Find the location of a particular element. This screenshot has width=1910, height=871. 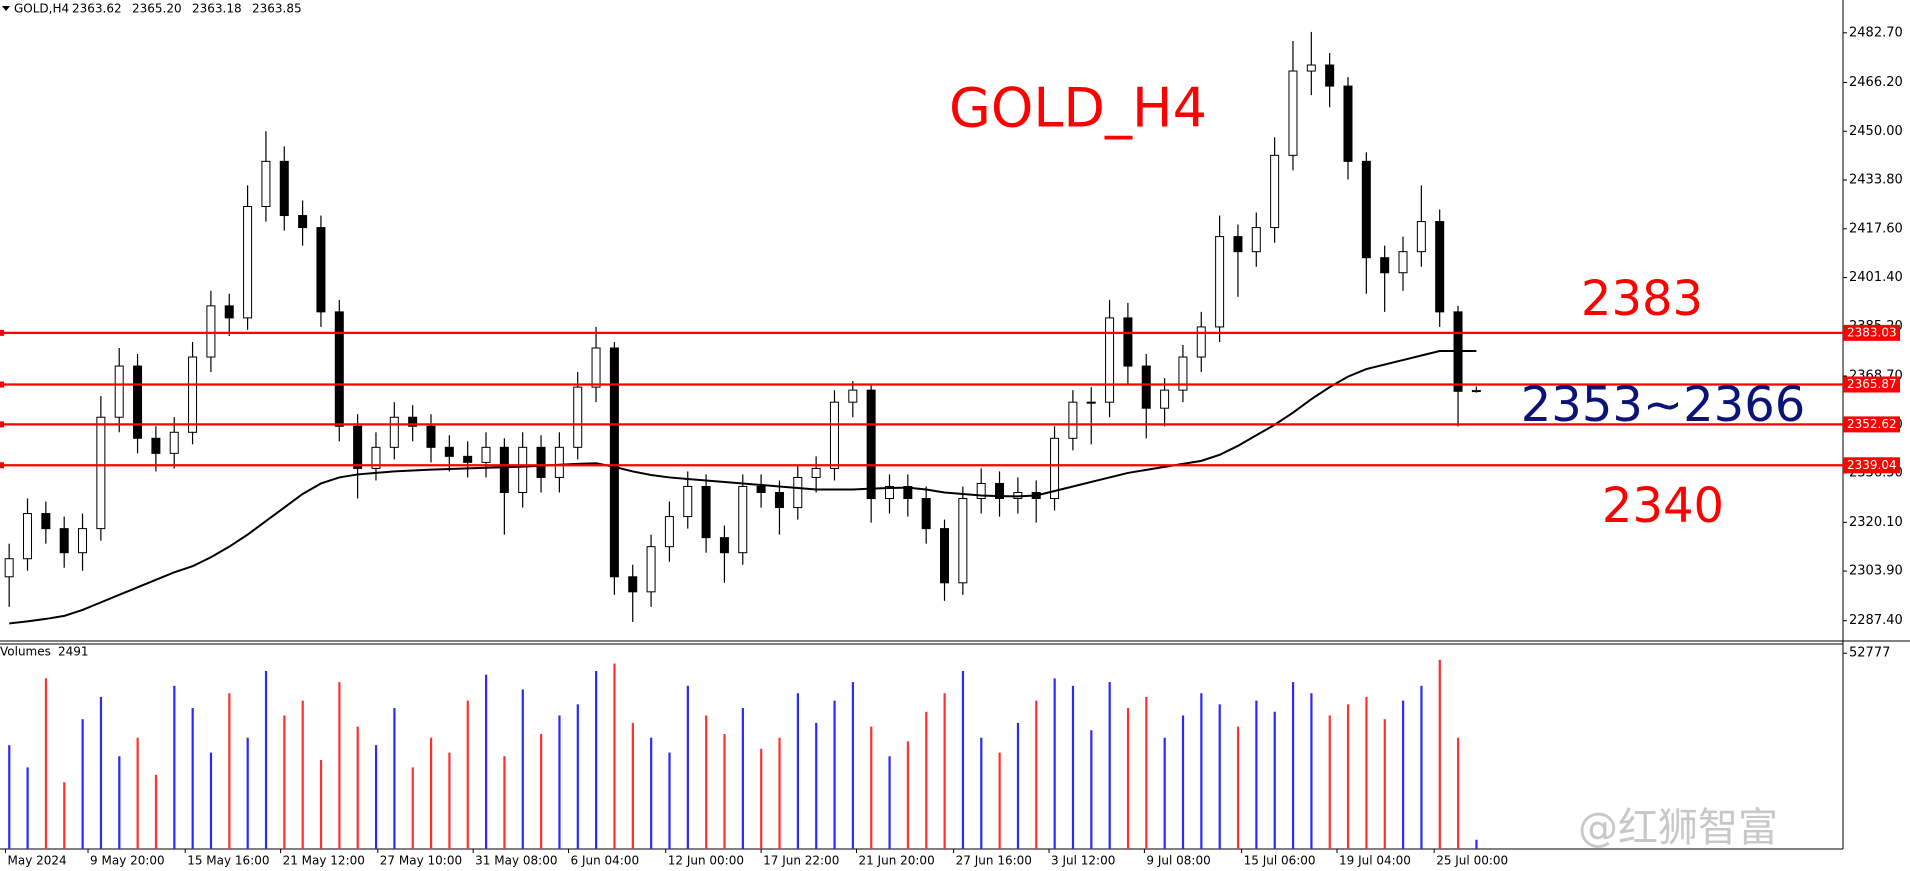

x-tick-label: 21 Jun 20:00 is located at coordinates (896, 861).